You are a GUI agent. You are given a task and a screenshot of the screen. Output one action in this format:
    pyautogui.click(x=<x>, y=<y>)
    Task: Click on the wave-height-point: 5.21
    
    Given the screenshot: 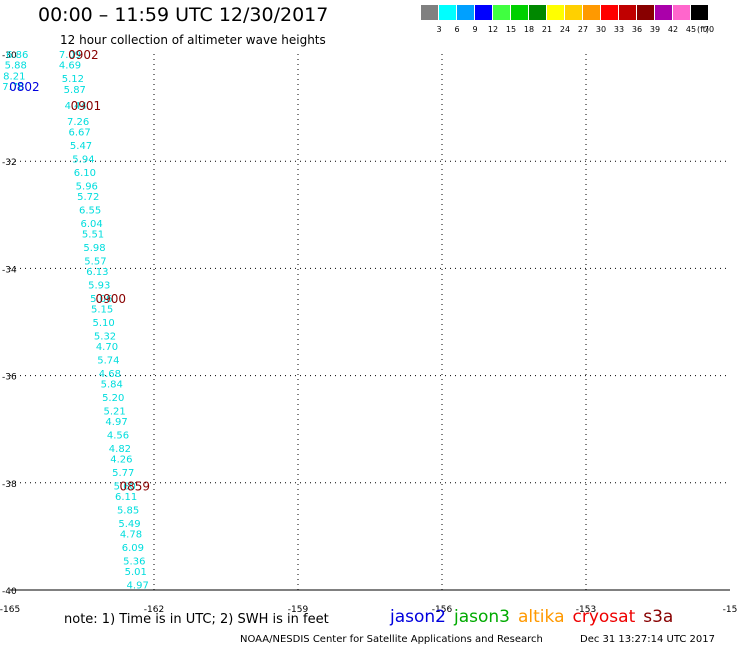 What is the action you would take?
    pyautogui.click(x=115, y=411)
    